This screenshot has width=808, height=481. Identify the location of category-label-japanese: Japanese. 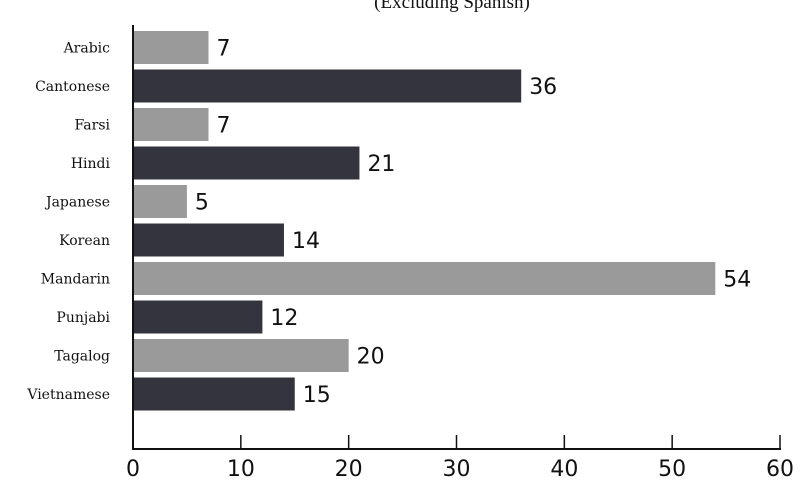
(77, 203).